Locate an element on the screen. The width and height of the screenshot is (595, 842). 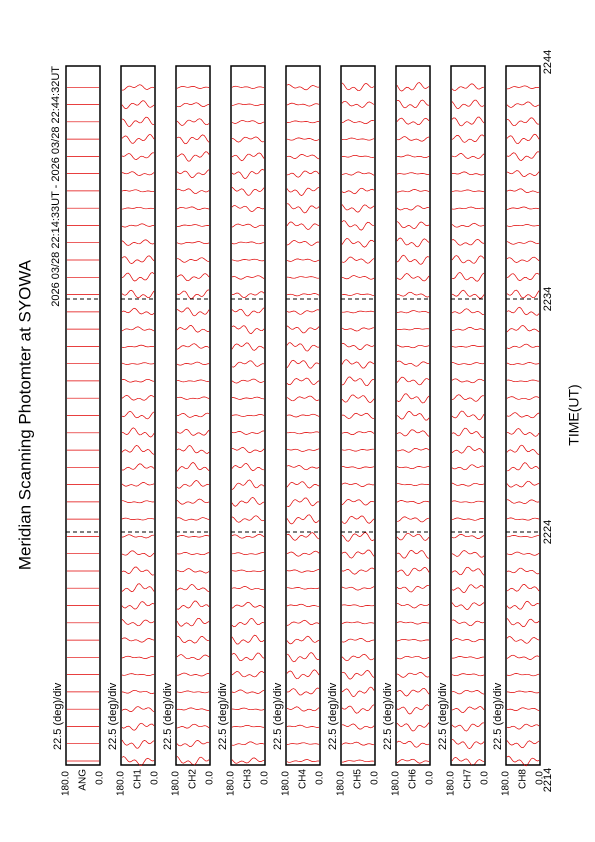
panel-label: CH4 is located at coordinates (303, 779).